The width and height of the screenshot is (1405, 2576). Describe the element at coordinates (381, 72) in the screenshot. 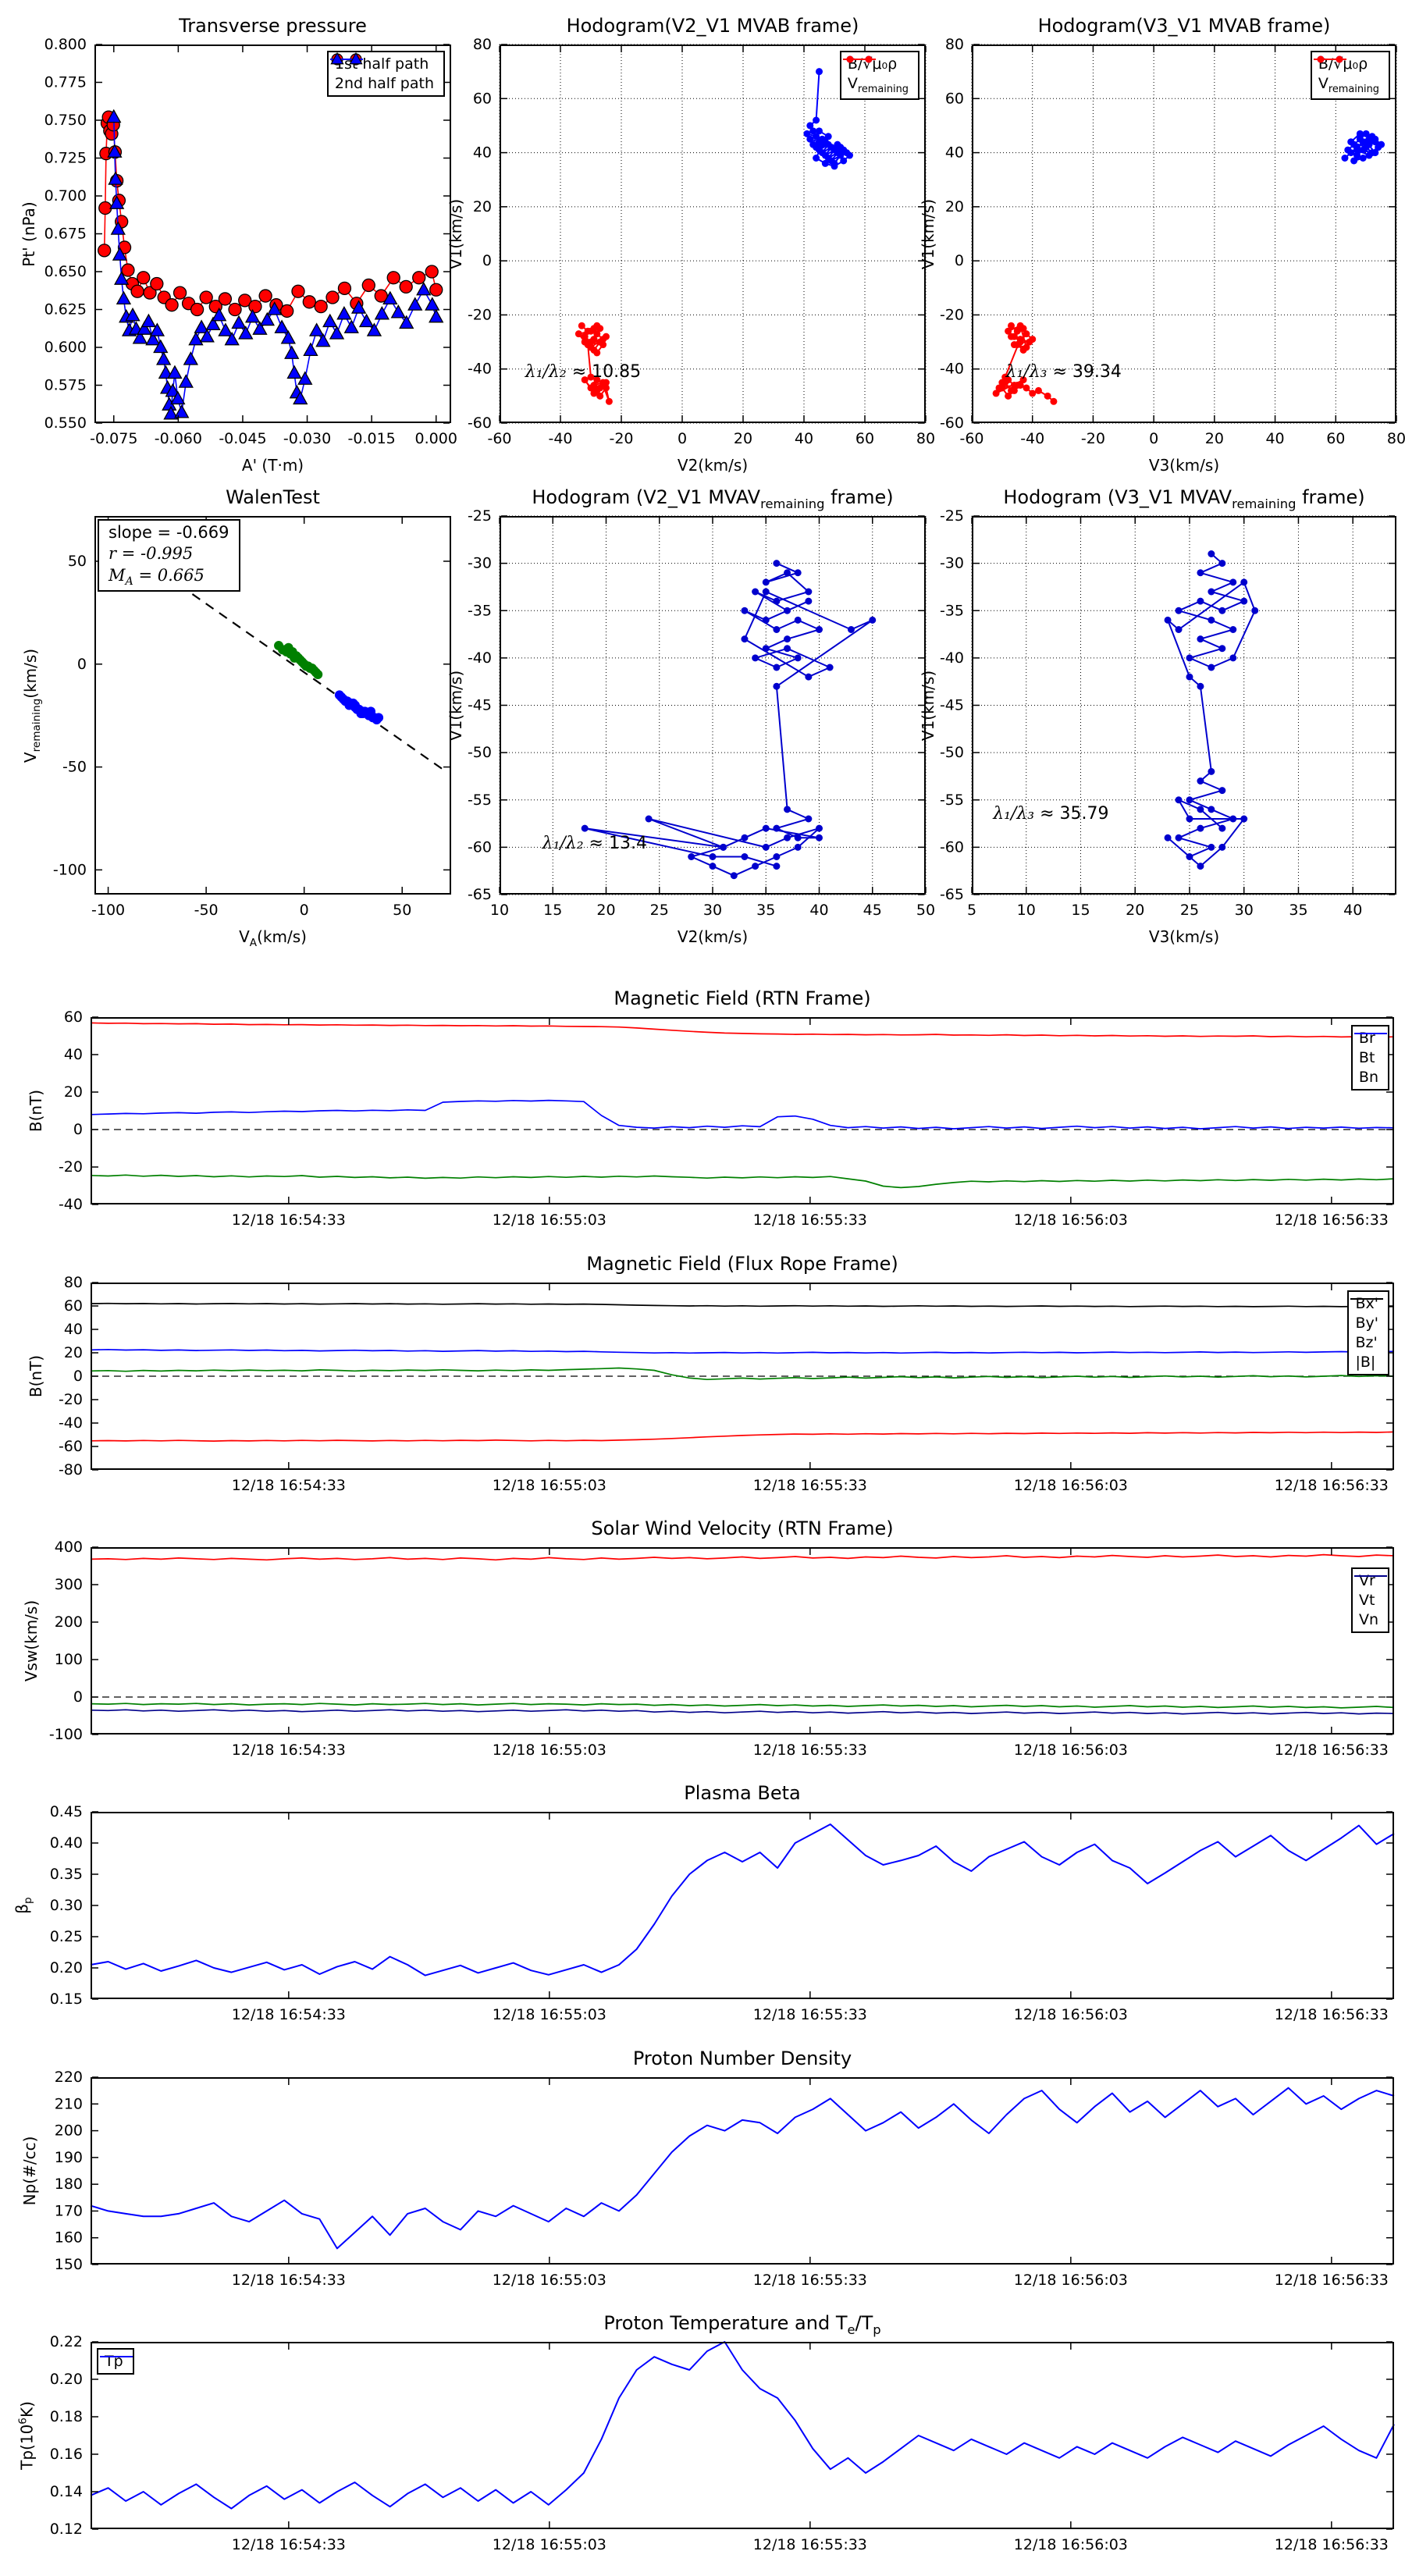

I see `legend-item: 2nd half path` at that location.